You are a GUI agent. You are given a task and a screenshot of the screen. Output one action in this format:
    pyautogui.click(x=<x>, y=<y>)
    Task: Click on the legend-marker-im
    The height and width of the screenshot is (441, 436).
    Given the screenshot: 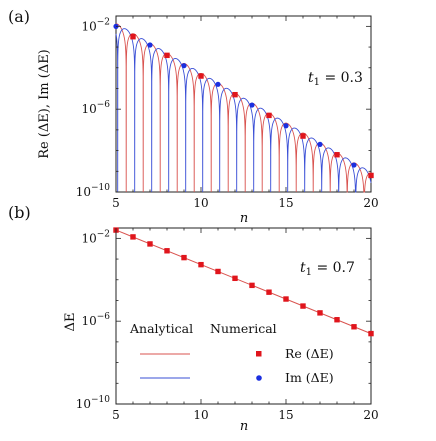 What is the action you would take?
    pyautogui.click(x=259, y=378)
    